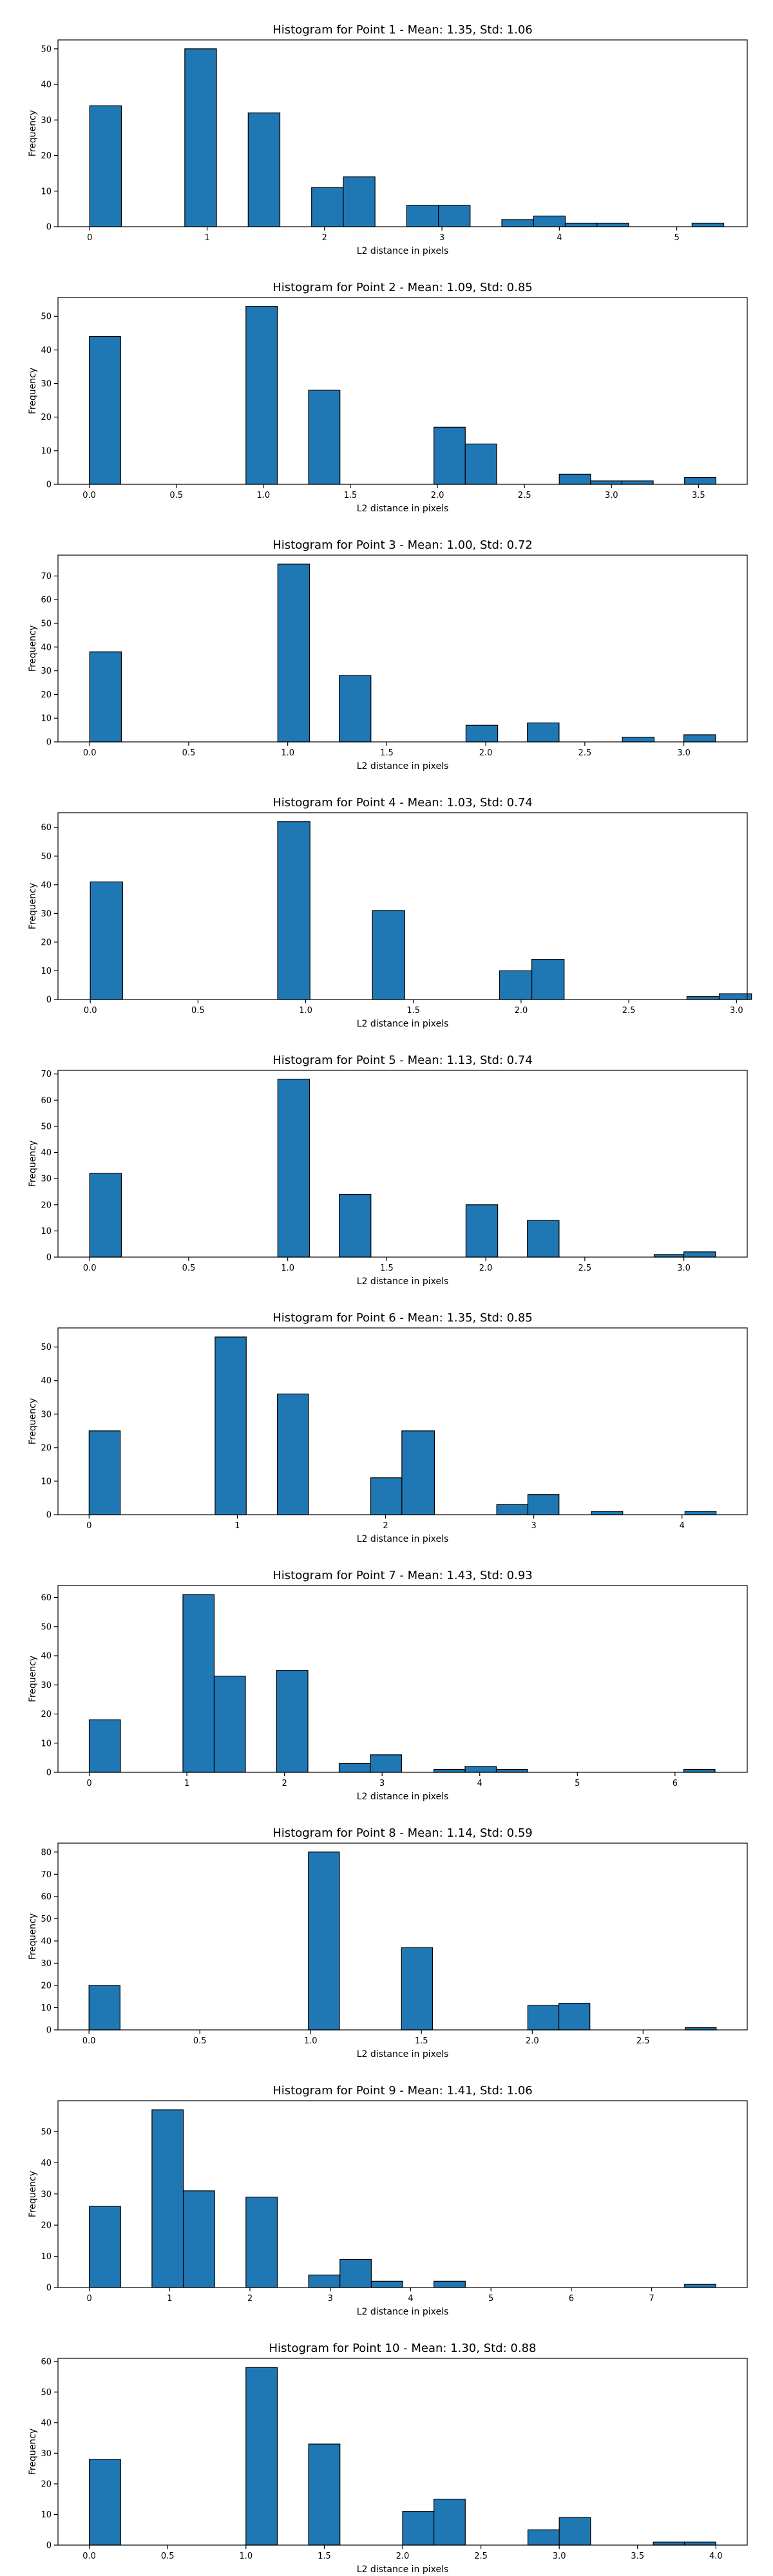 Image resolution: width=773 pixels, height=2576 pixels. Describe the element at coordinates (284, 1783) in the screenshot. I see `chart-7-xtick-label: 2` at that location.